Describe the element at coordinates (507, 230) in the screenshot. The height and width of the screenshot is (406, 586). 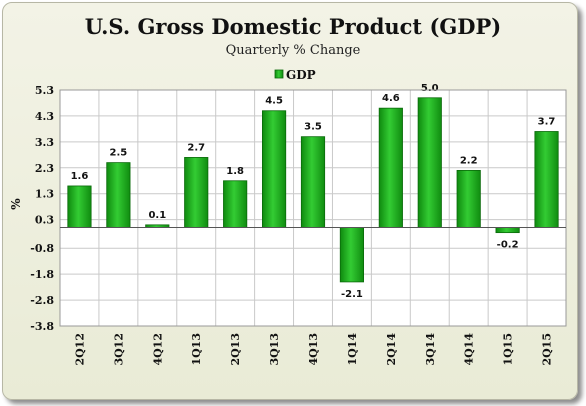
I see `bar-1Q15` at that location.